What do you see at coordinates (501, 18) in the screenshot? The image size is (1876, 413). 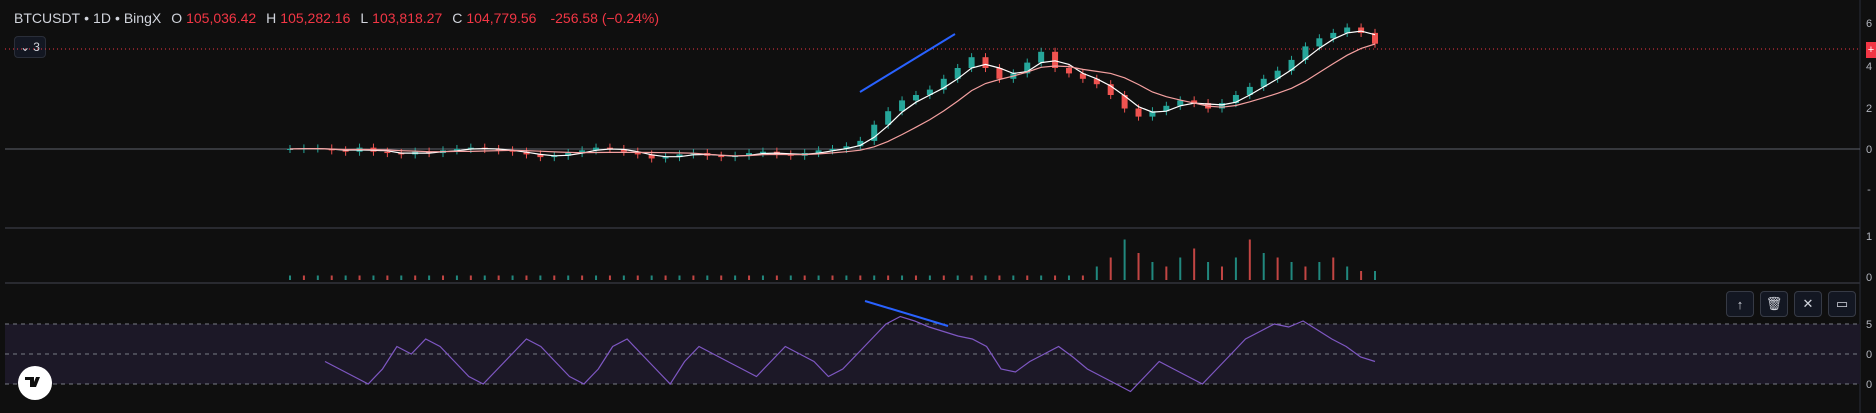 I see `close-value: 104,779.56` at bounding box center [501, 18].